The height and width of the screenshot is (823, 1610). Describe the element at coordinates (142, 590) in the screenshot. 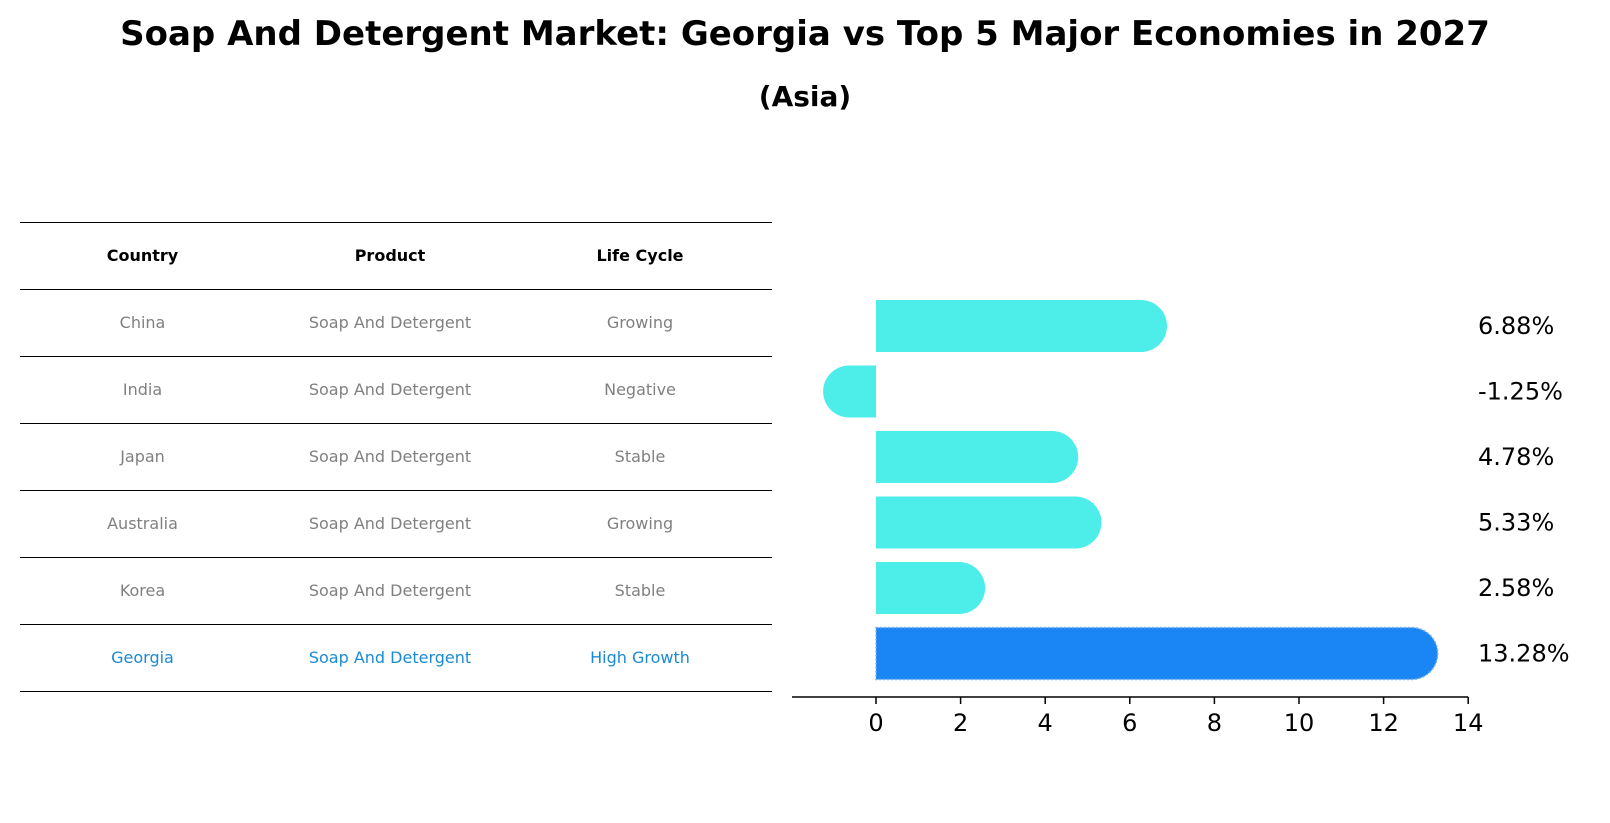

I see `cell-country: Korea` at that location.